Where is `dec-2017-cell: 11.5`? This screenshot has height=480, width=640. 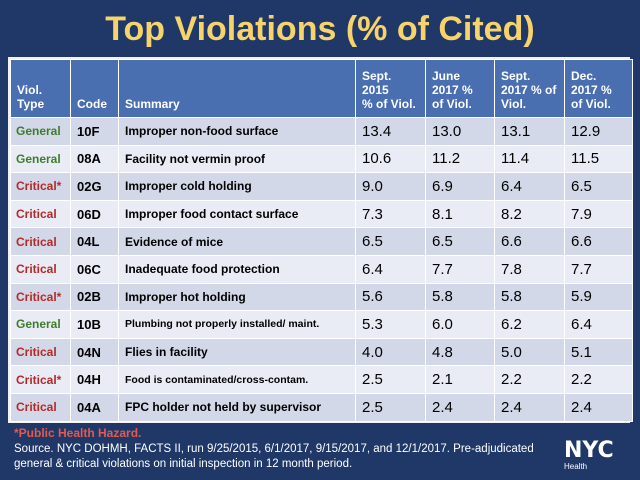 dec-2017-cell: 11.5 is located at coordinates (598, 159).